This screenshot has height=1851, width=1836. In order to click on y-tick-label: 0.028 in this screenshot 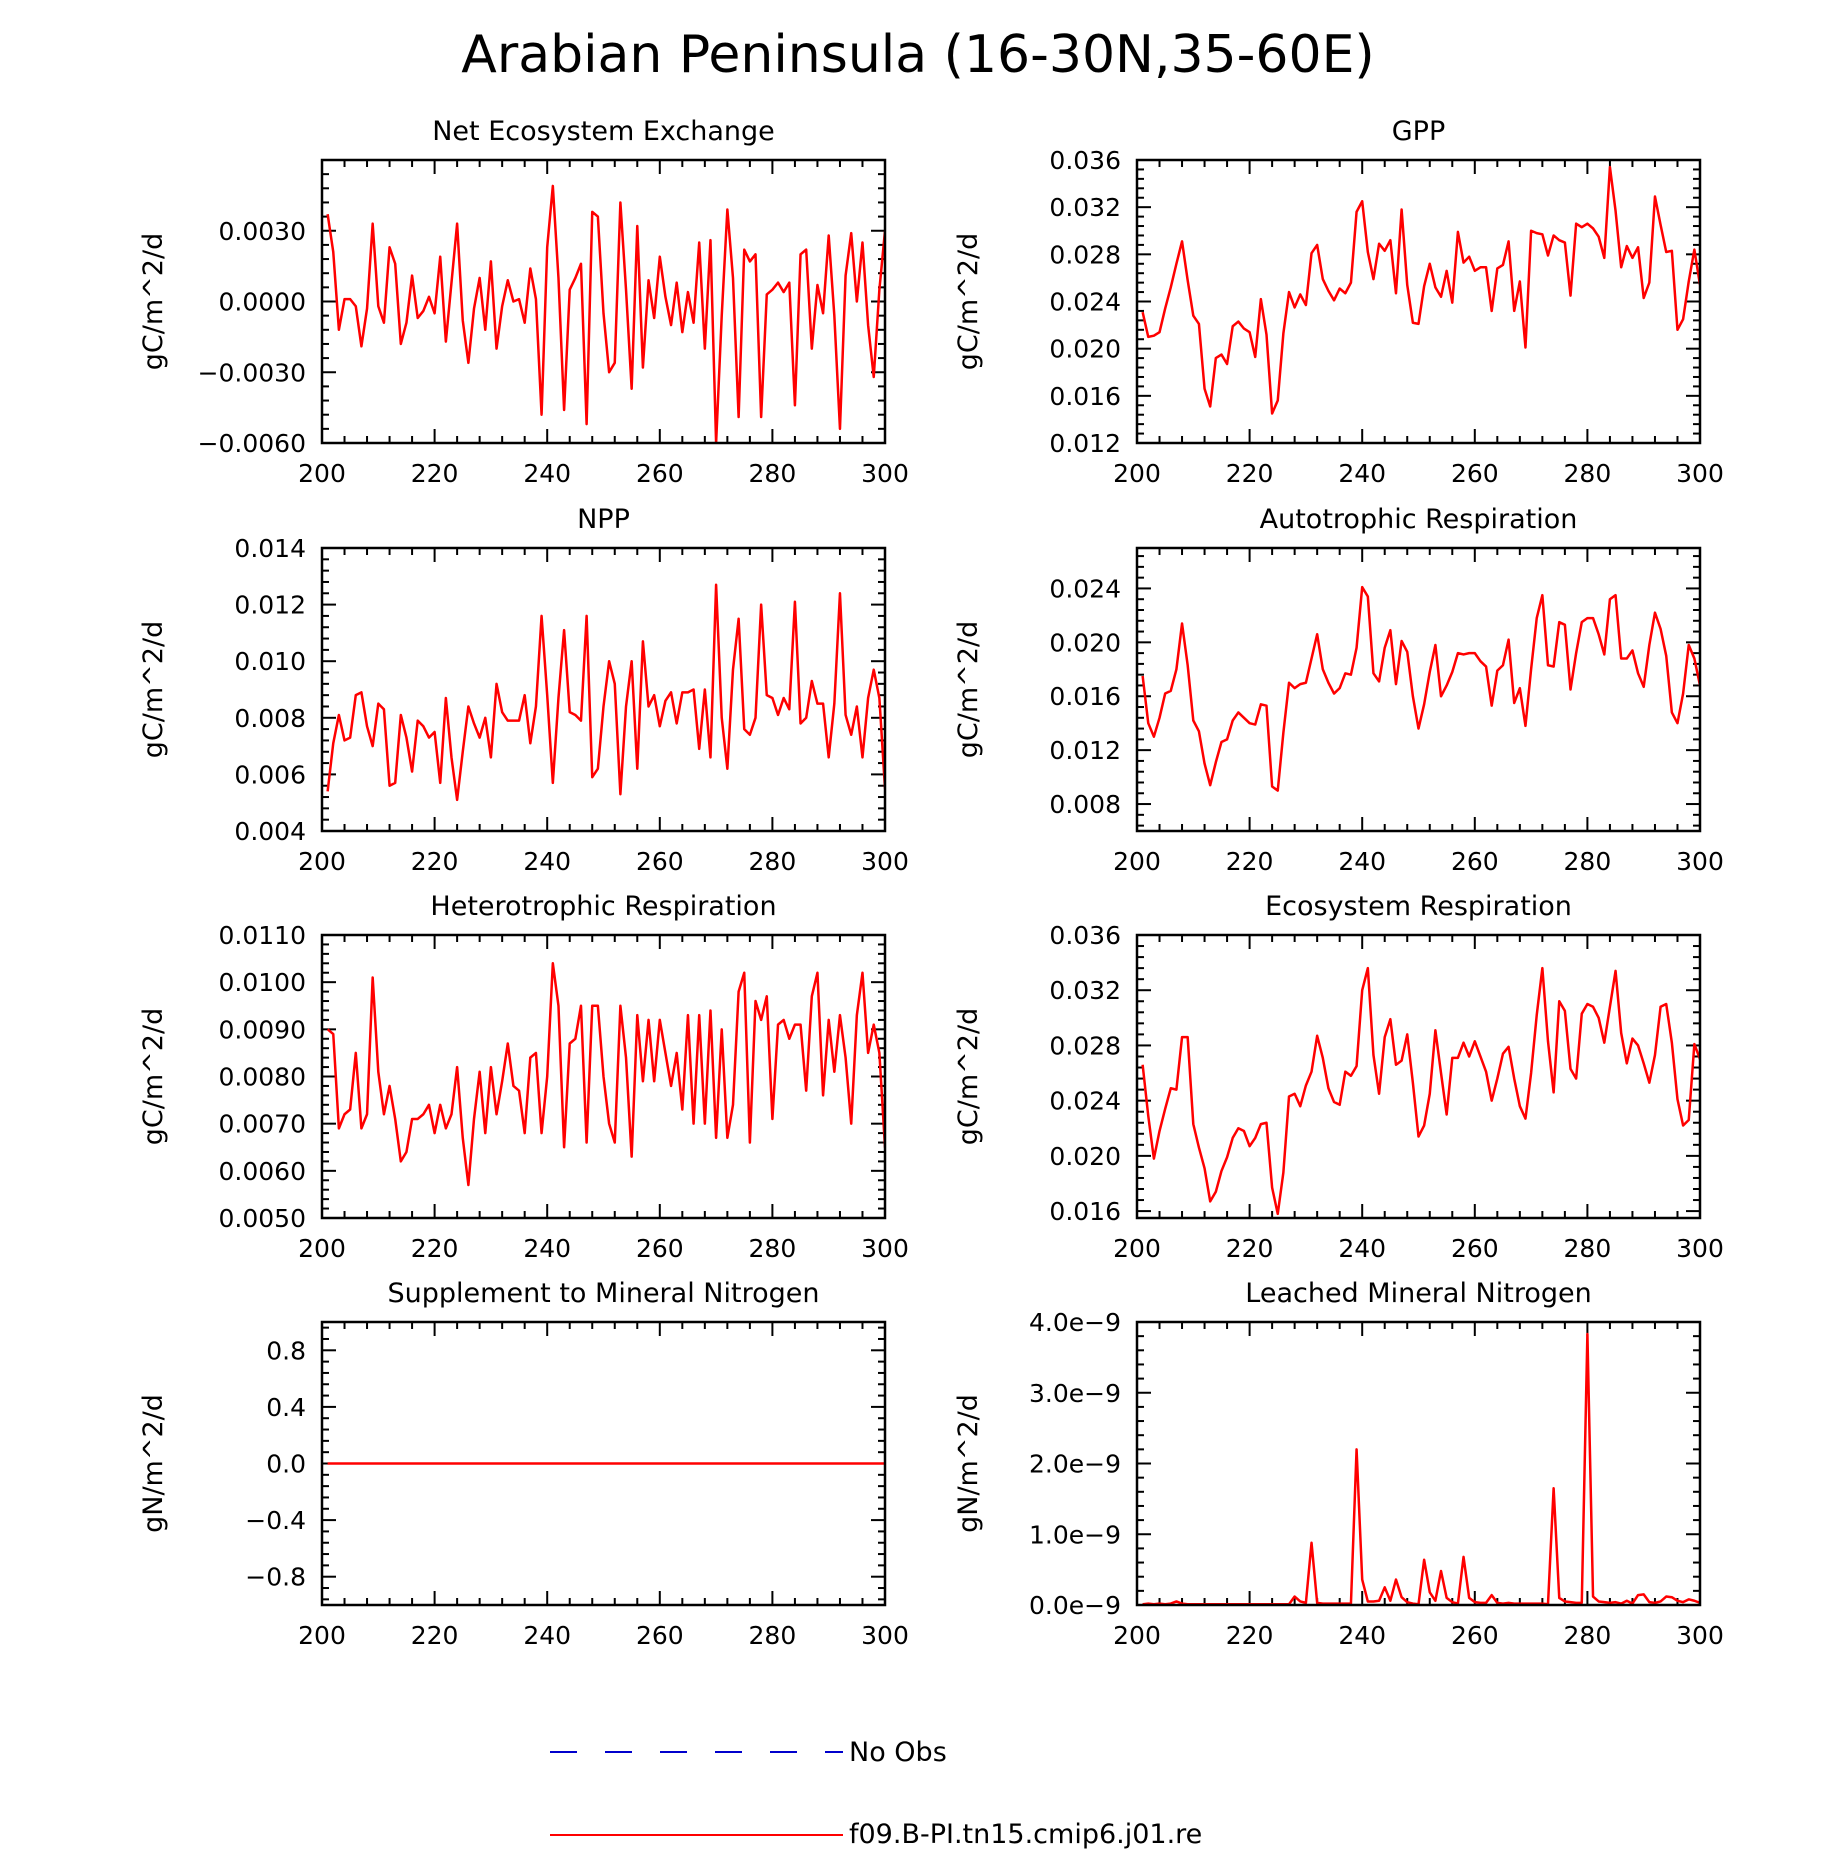, I will do `click(1085, 254)`.